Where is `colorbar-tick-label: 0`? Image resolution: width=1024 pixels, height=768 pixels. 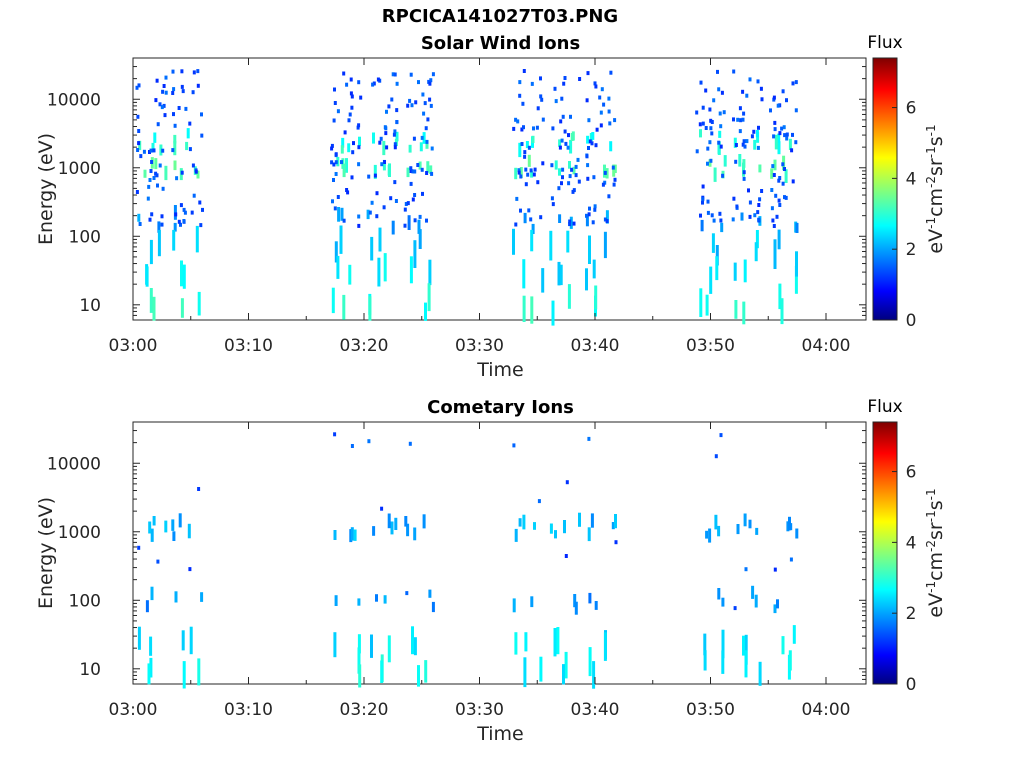
colorbar-tick-label: 0 is located at coordinates (911, 321).